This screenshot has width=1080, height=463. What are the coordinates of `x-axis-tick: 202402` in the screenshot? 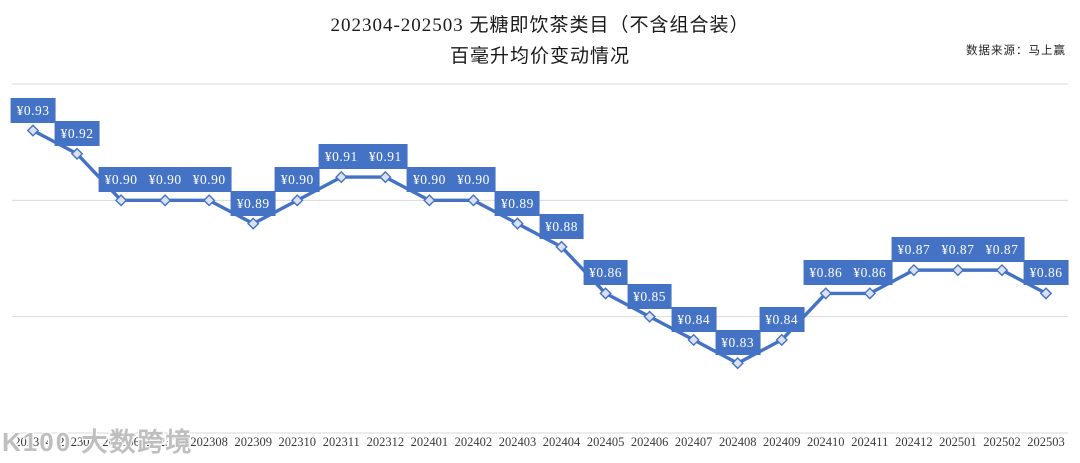 It's located at (473, 442).